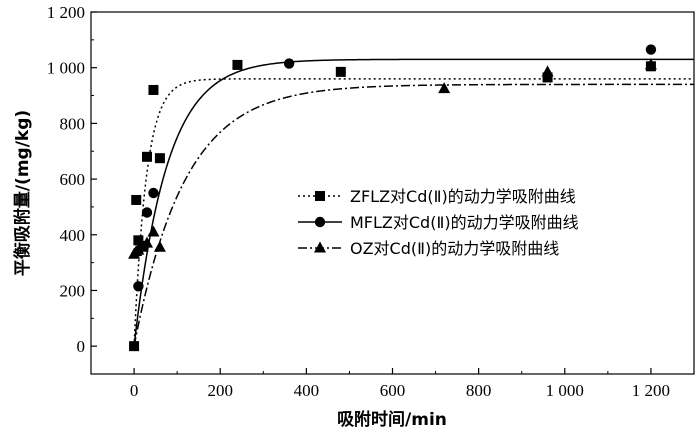 The width and height of the screenshot is (700, 439). What do you see at coordinates (307, 390) in the screenshot?
I see `x-tick-label: 400` at bounding box center [307, 390].